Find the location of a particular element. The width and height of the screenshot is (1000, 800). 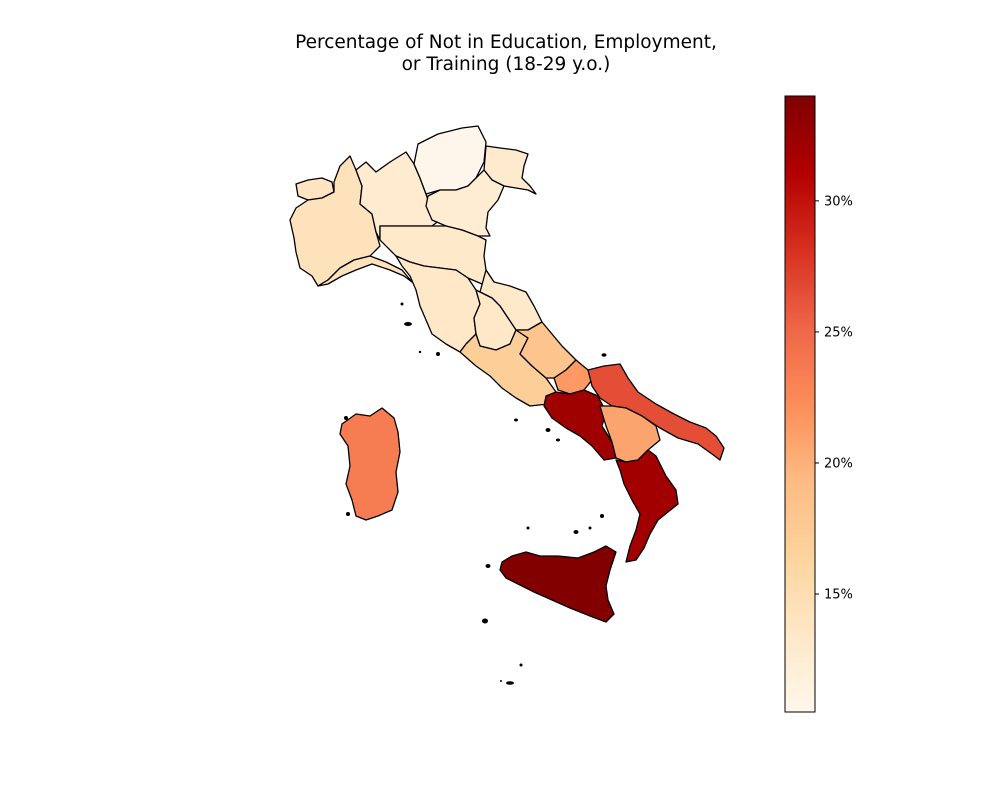

island-san-pietro is located at coordinates (348, 514).